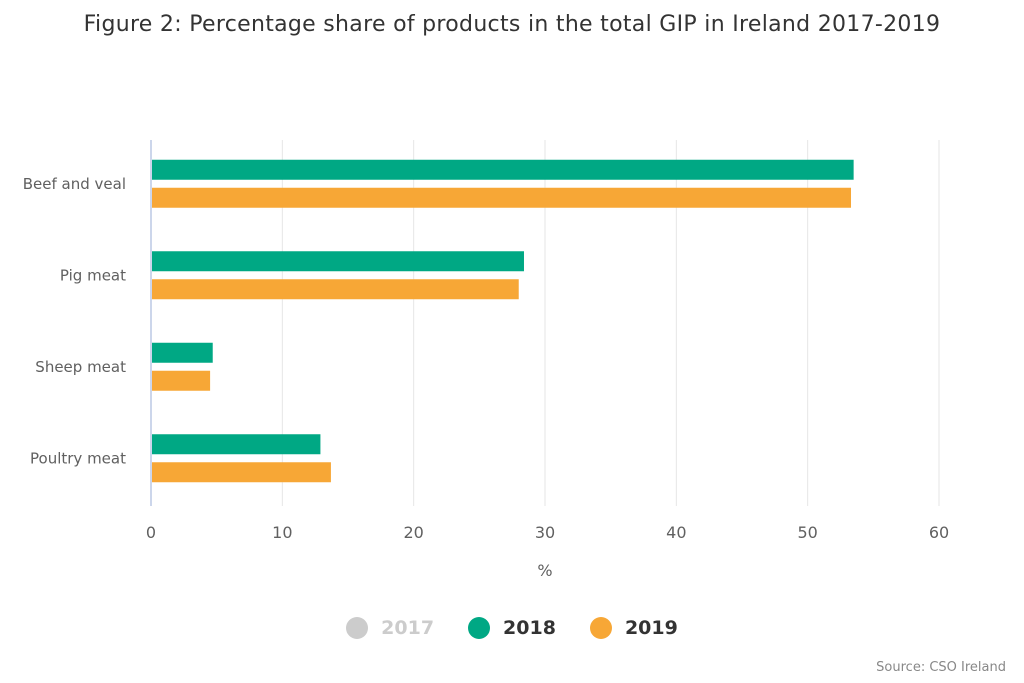  Describe the element at coordinates (241, 472) in the screenshot. I see `bar-2019-poultry-meat` at that location.